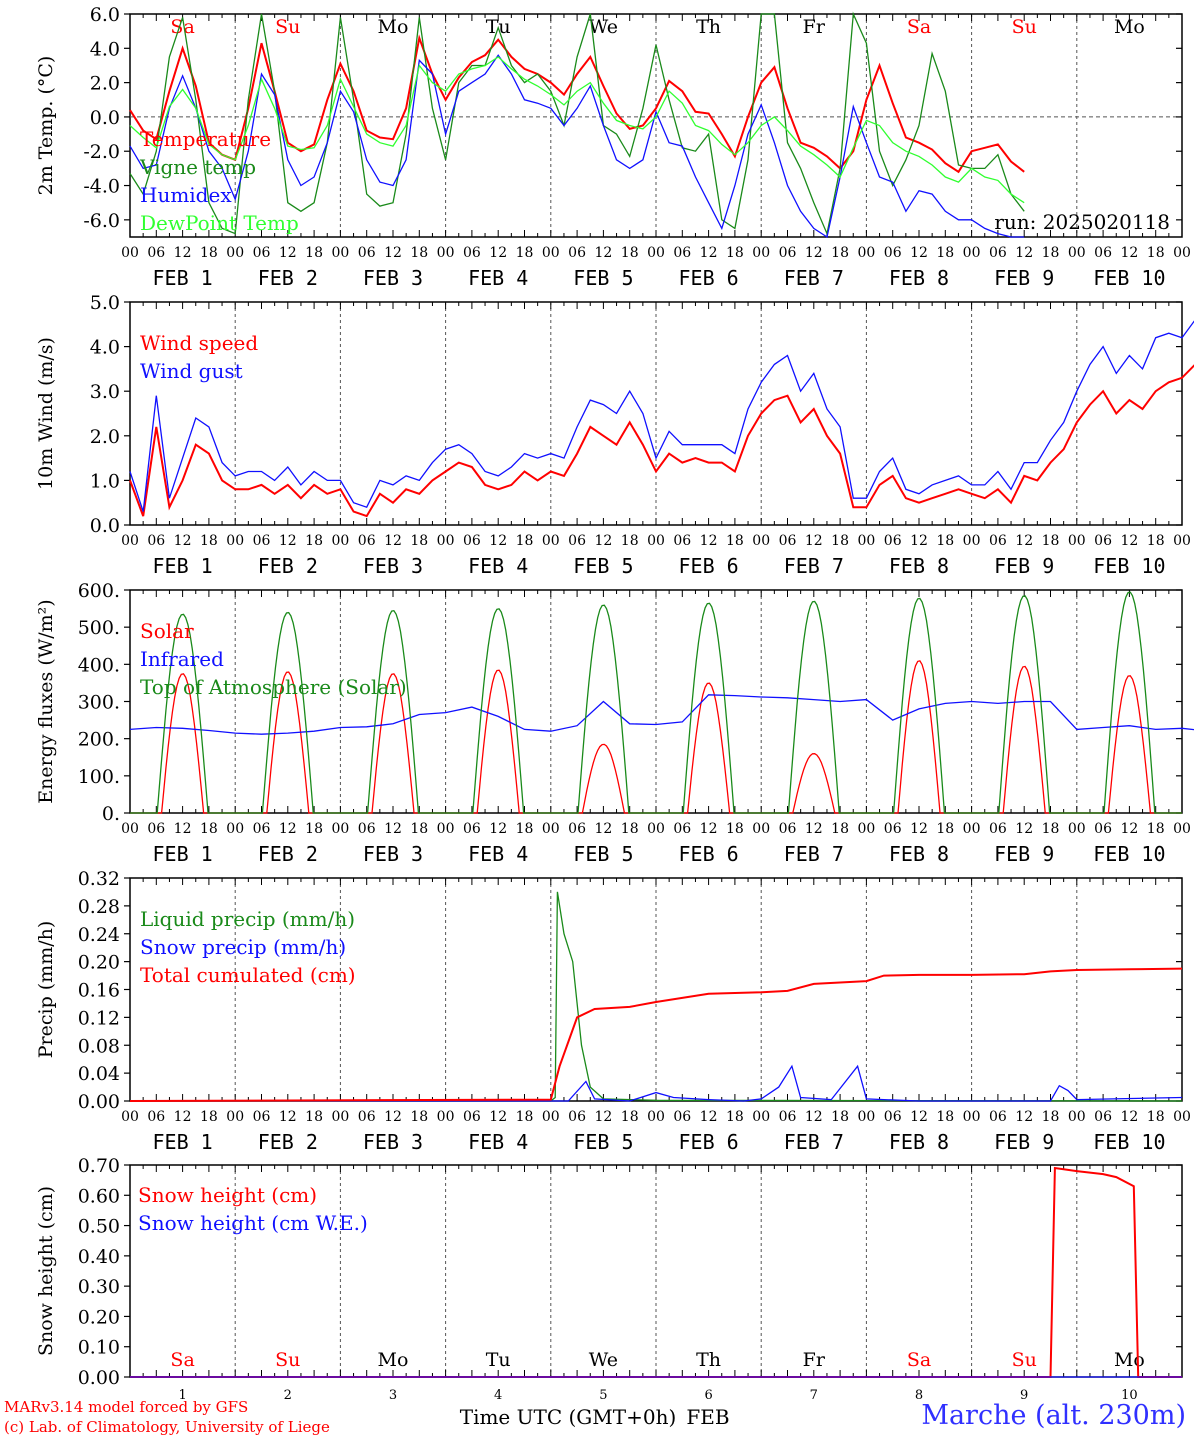  What do you see at coordinates (498, 1360) in the screenshot?
I see `day-of-week-label: Tu` at bounding box center [498, 1360].